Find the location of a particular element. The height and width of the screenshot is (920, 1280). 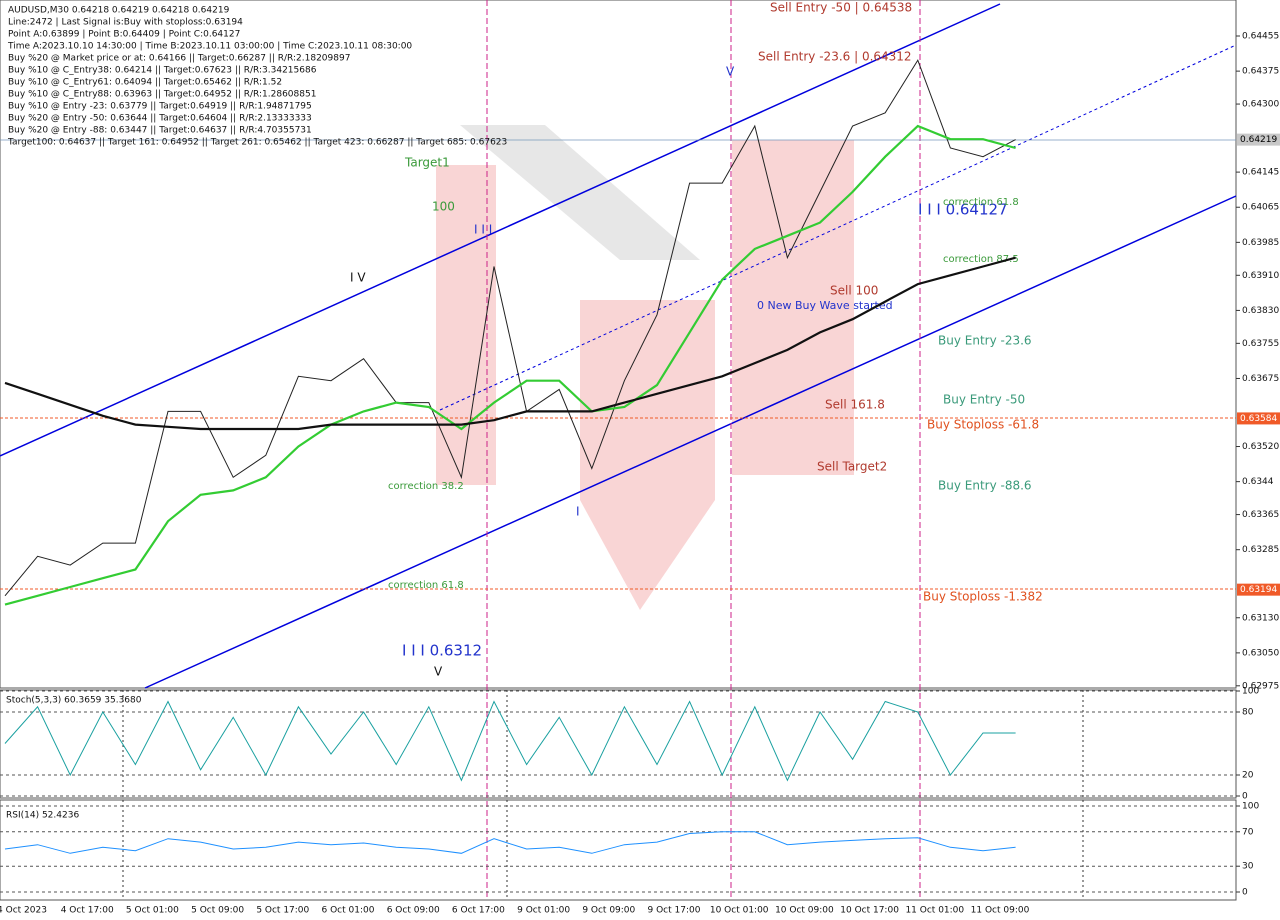

annotation: correction 87.5 is located at coordinates (981, 259).